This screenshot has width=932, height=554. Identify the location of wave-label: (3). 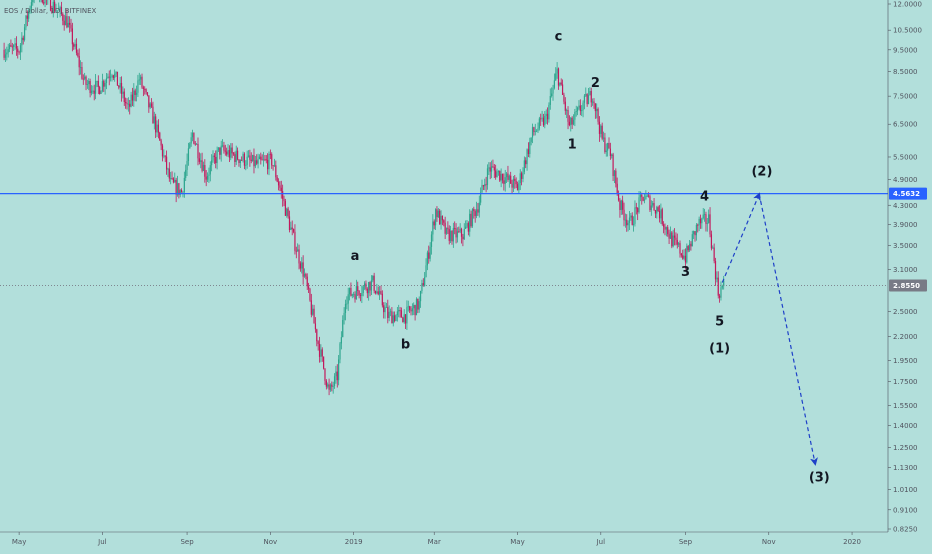
(819, 478).